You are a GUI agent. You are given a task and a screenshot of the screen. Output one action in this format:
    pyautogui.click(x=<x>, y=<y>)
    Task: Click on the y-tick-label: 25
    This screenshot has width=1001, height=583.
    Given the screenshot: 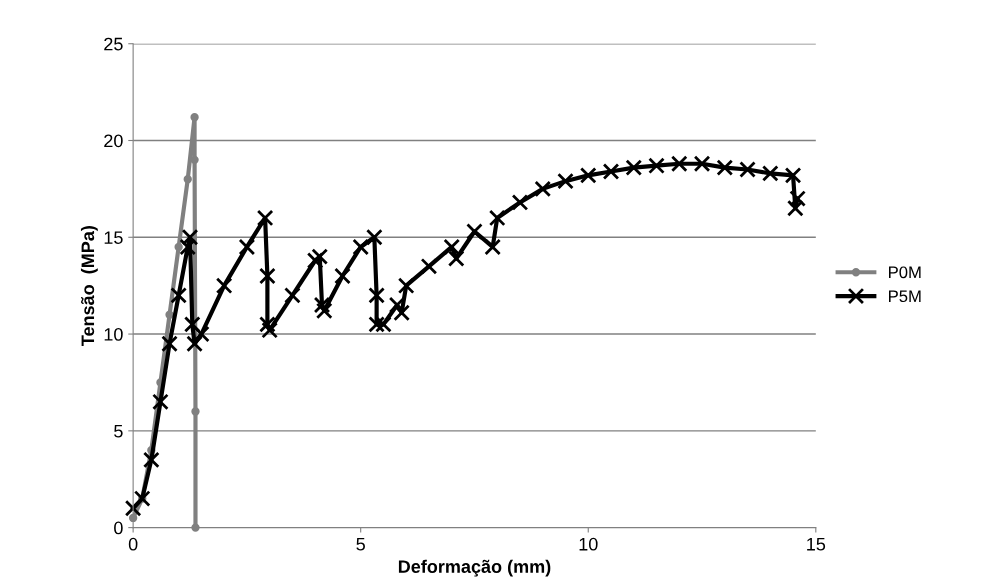 What is the action you would take?
    pyautogui.click(x=113, y=44)
    